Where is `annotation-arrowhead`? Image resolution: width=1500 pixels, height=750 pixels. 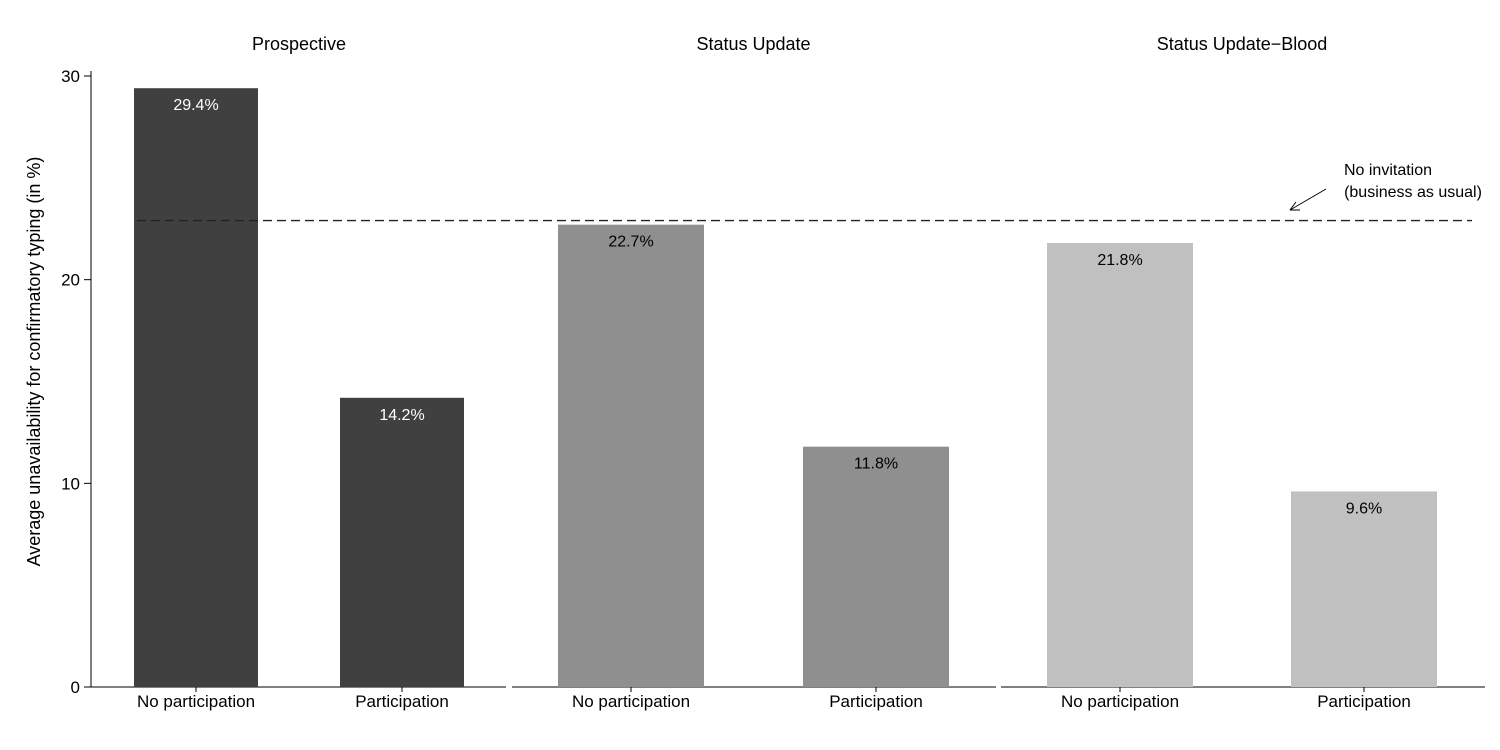
annotation-arrowhead is located at coordinates (1294, 206).